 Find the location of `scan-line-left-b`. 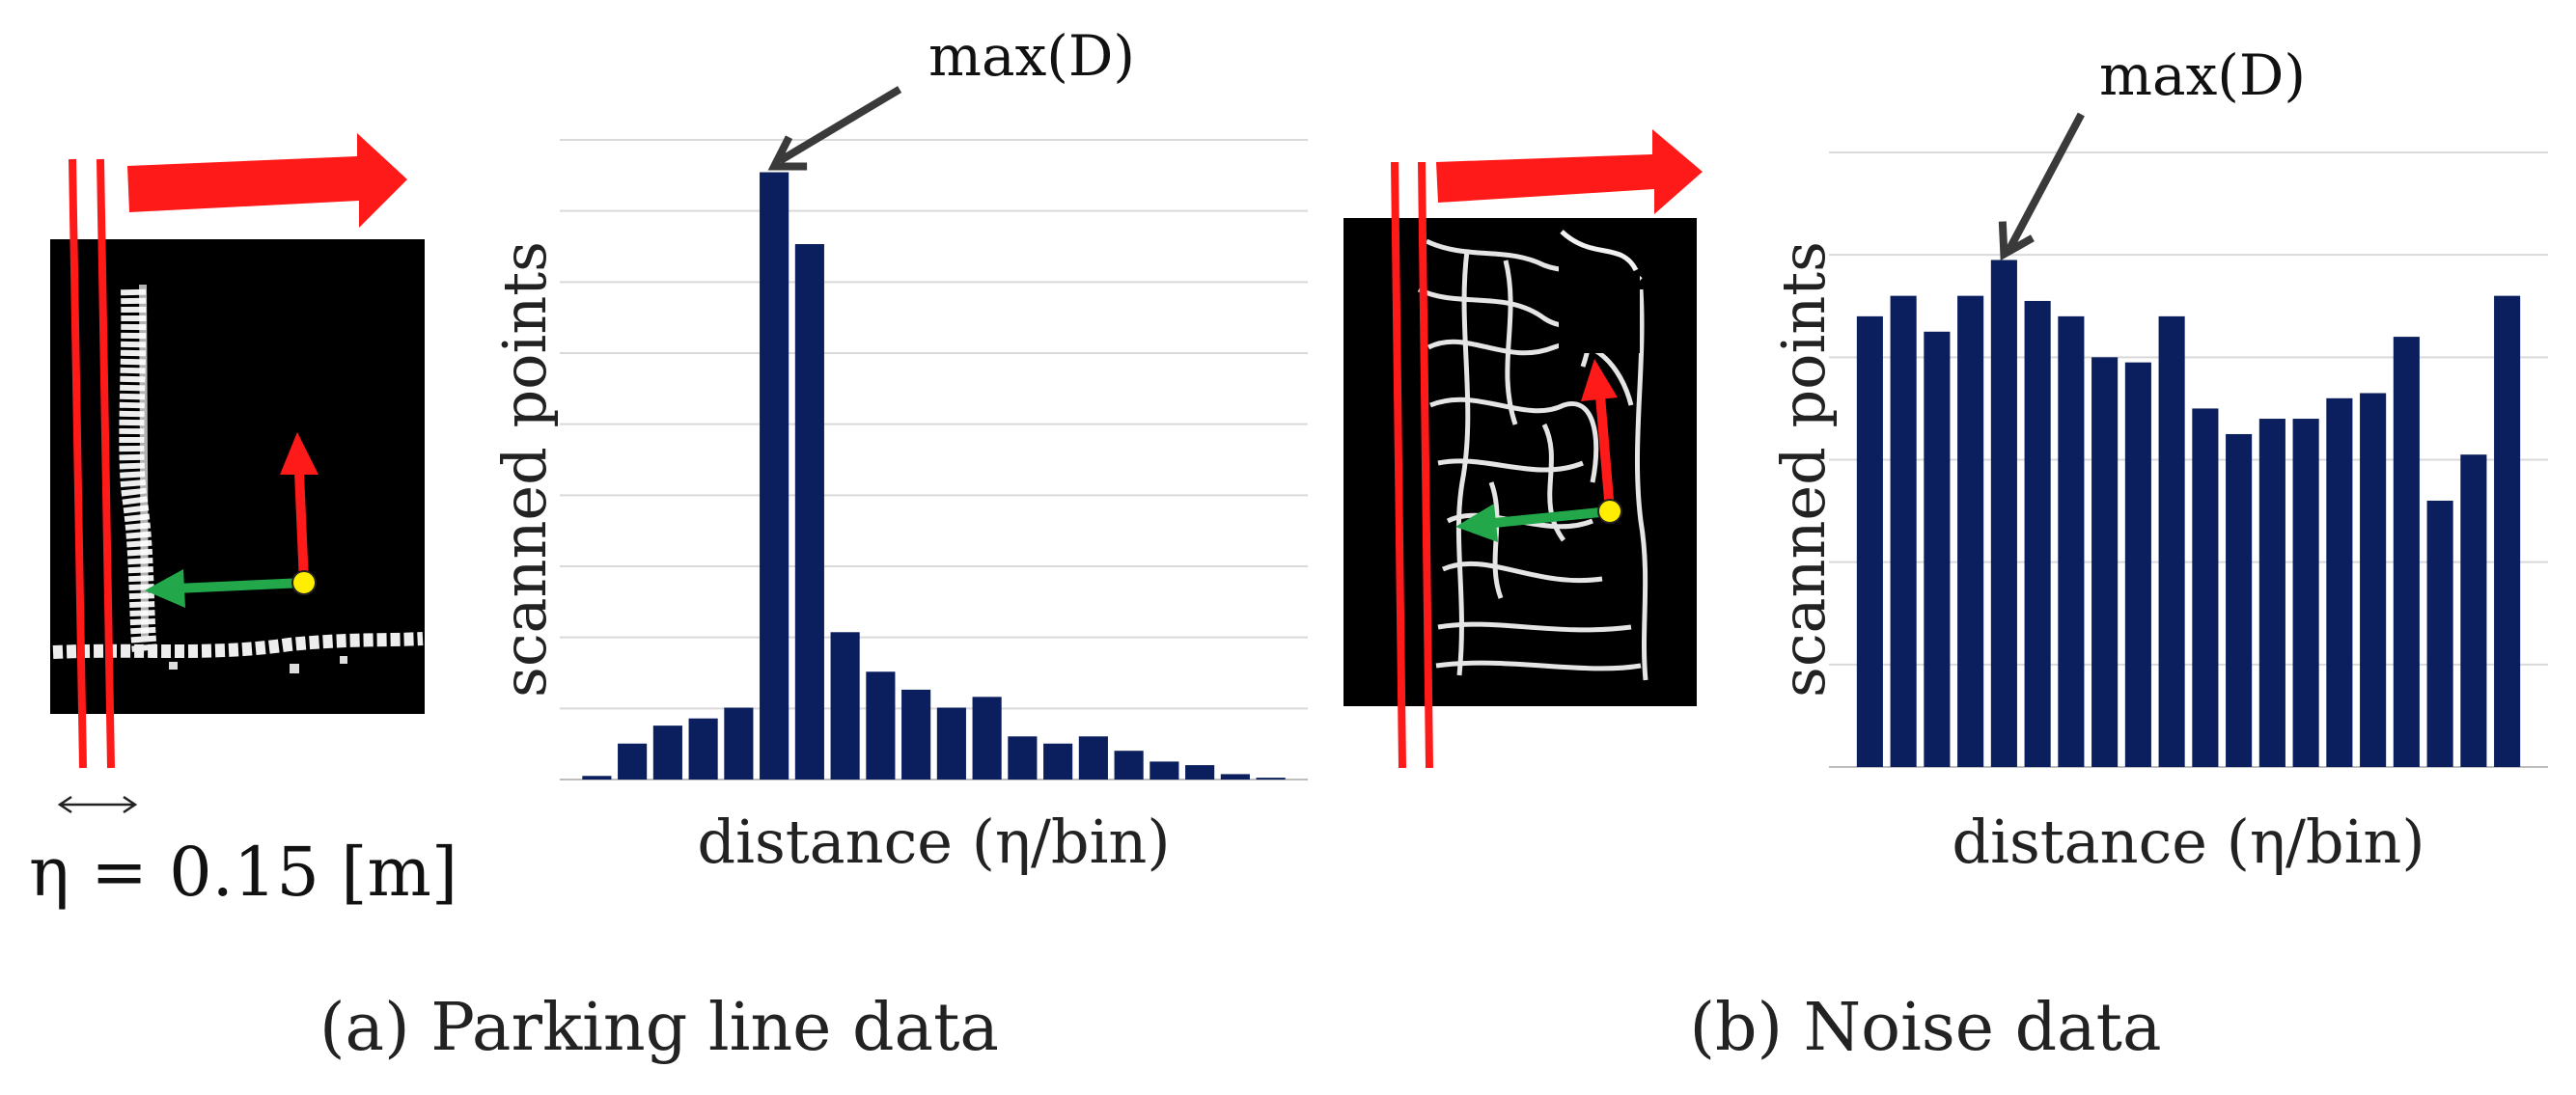

scan-line-left-b is located at coordinates (1398, 465).